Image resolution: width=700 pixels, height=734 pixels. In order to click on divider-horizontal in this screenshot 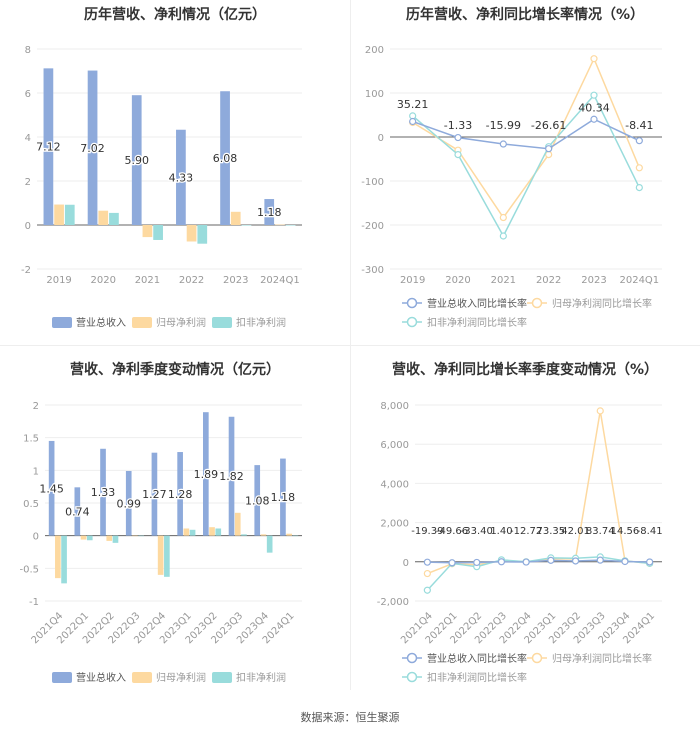, I will do `click(350, 345)`.